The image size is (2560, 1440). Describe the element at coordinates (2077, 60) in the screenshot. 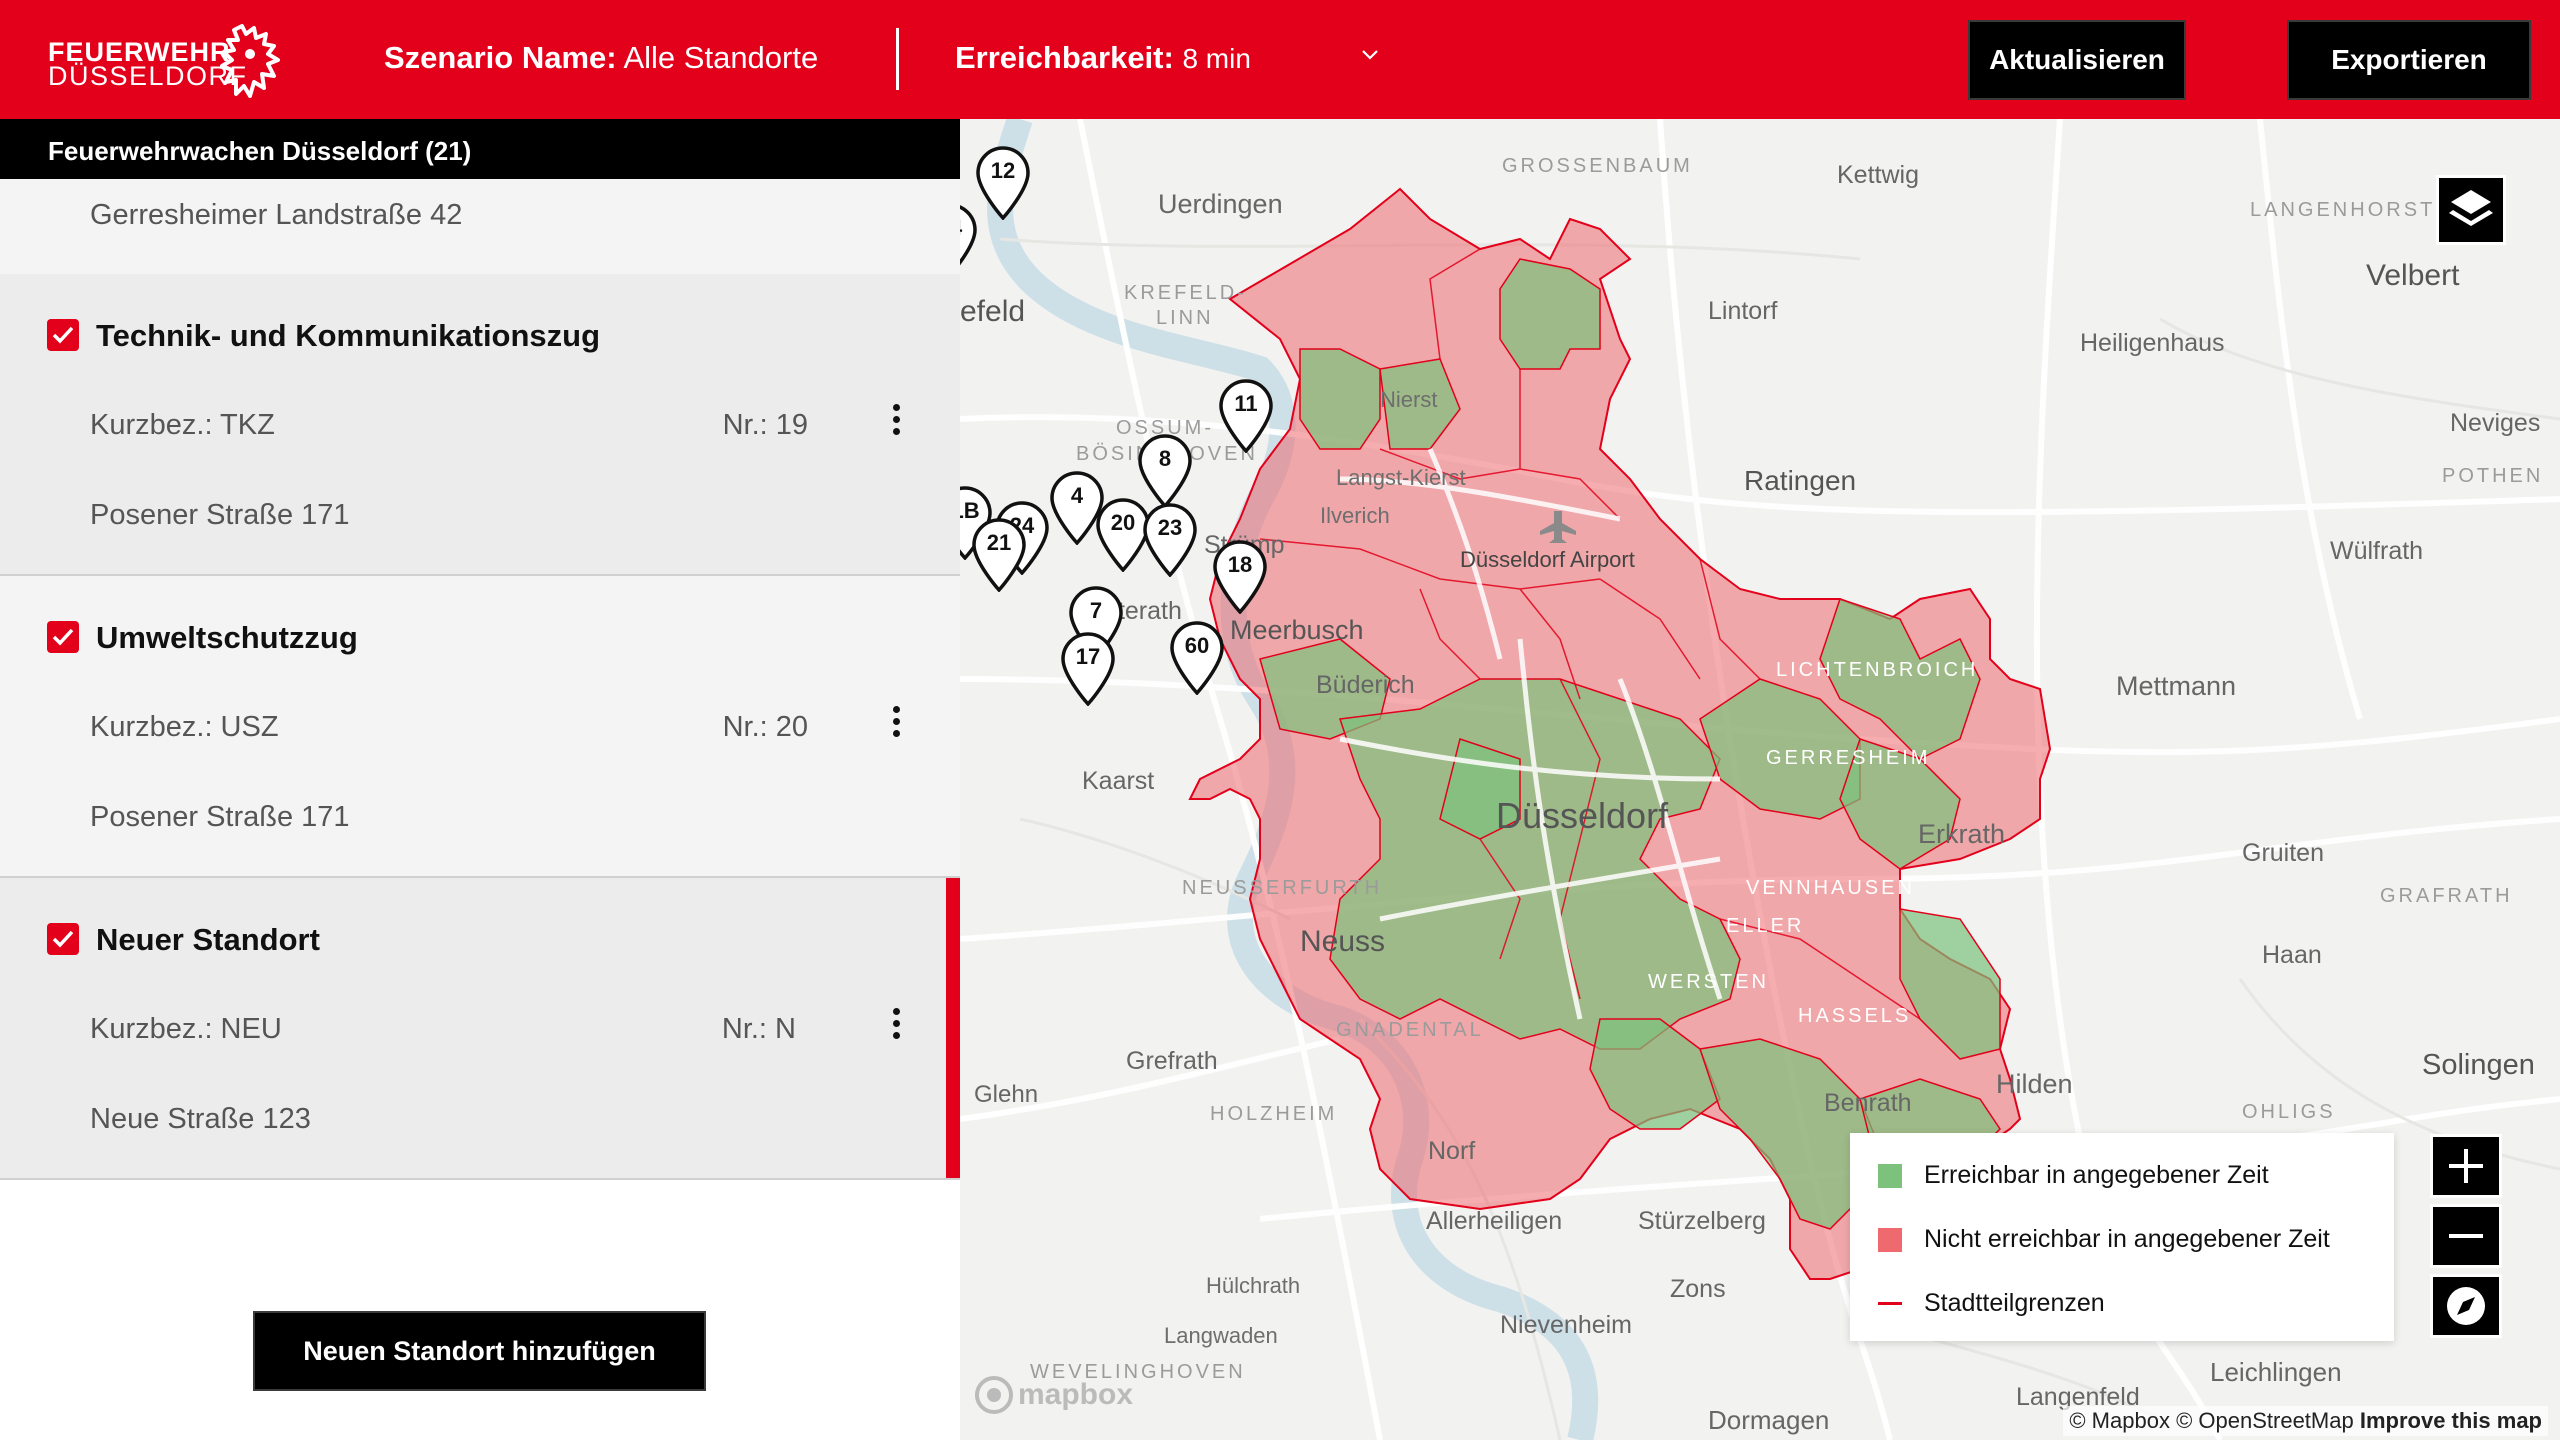

I see `update-button: Aktualisieren` at that location.